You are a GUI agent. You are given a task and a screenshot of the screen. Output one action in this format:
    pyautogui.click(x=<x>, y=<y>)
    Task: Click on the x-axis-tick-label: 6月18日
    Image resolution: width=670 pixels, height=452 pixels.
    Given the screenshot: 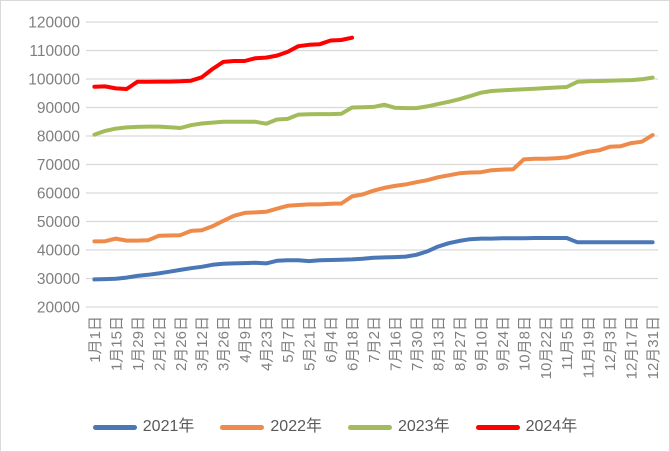 What is the action you would take?
    pyautogui.click(x=353, y=343)
    